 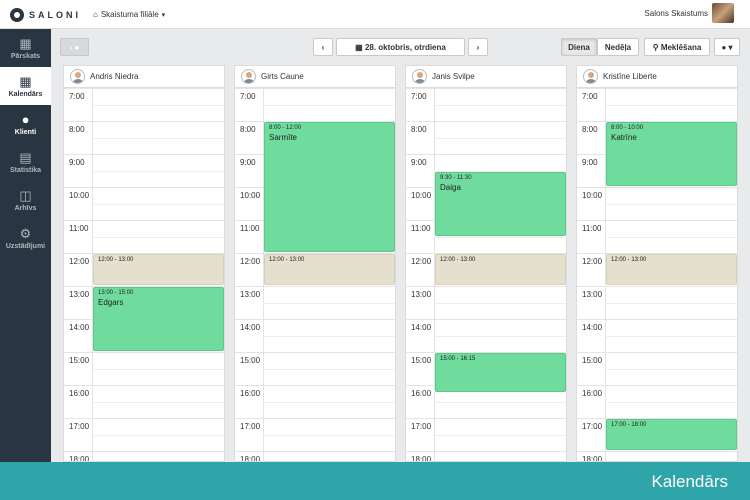 I want to click on sidebar-item-overview: ▦ Pārskats, so click(x=25, y=48).